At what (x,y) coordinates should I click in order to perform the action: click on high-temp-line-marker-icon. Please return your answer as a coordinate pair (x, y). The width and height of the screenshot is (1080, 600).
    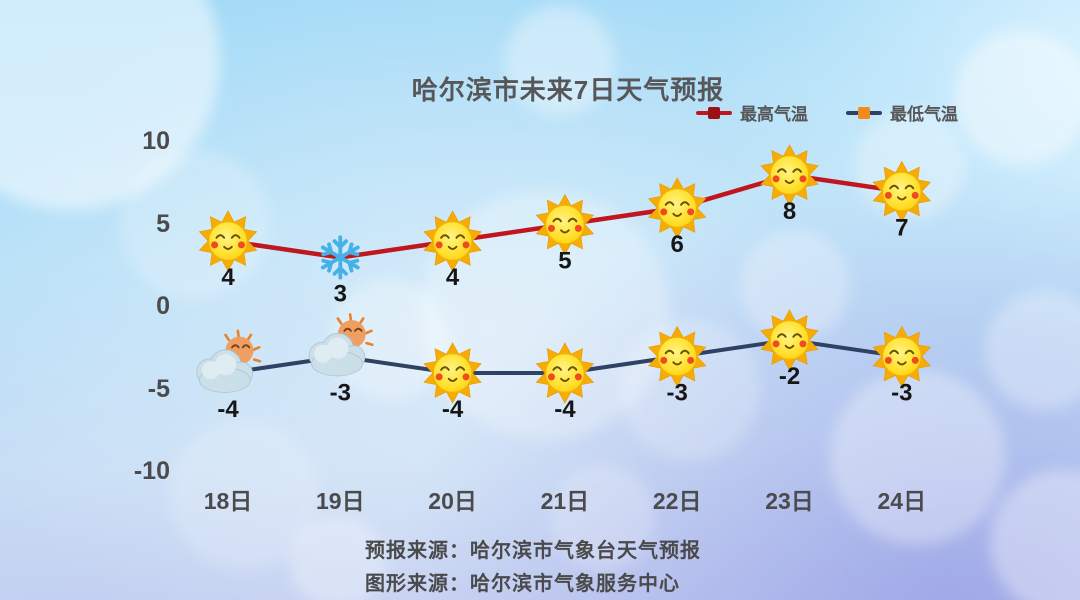
    Looking at the image, I should click on (714, 112).